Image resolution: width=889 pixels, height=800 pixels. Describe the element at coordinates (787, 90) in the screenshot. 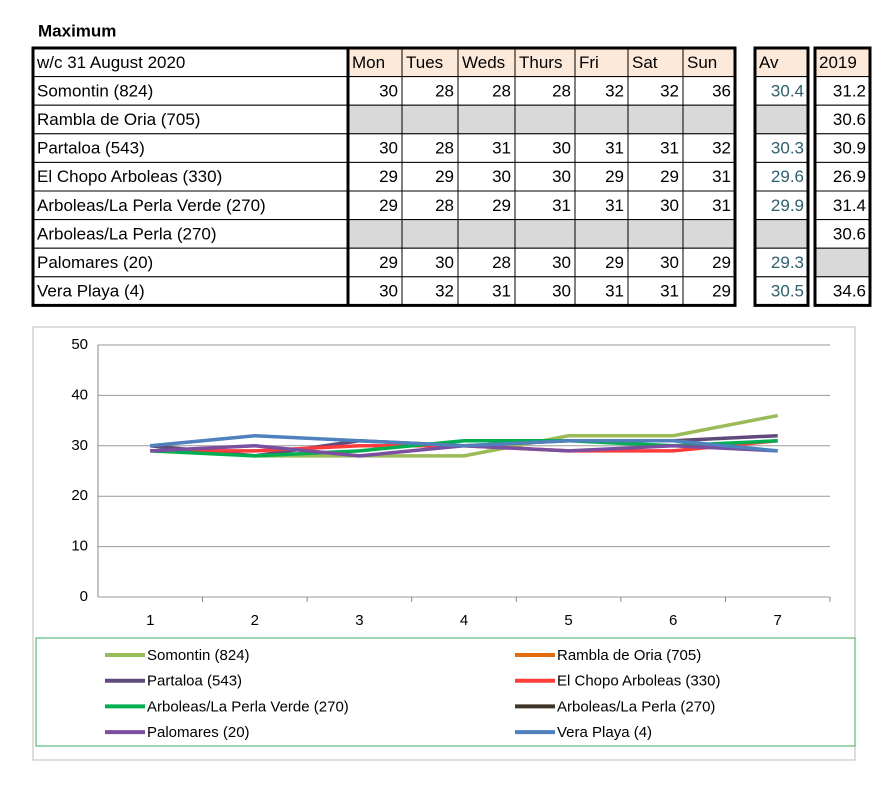

I see `table-value: 30.4` at that location.